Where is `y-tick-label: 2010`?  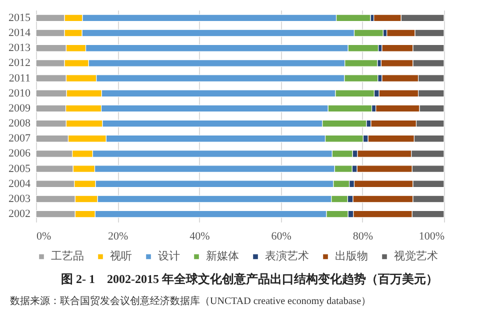
y-tick-label: 2010 is located at coordinates (19, 93).